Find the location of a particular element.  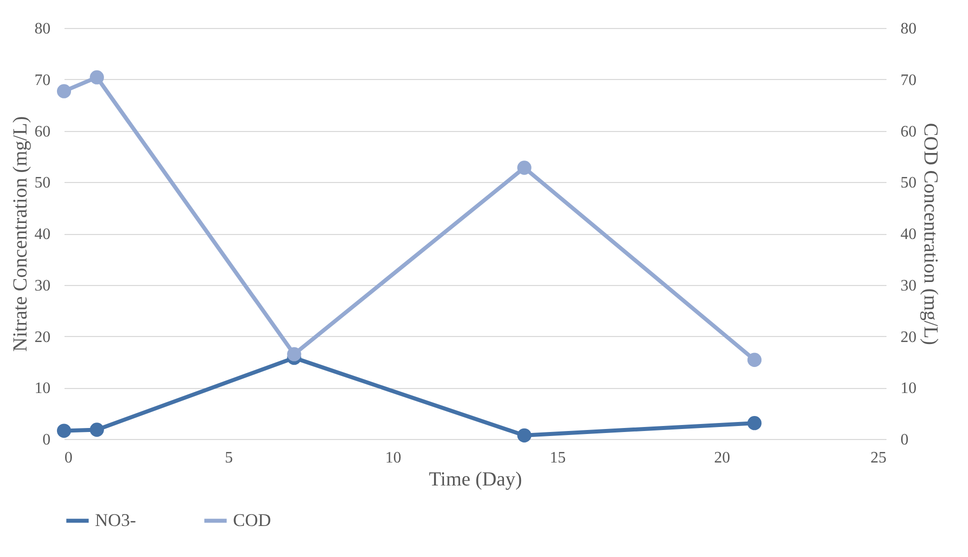

x-tick-label: 0 is located at coordinates (68, 458).